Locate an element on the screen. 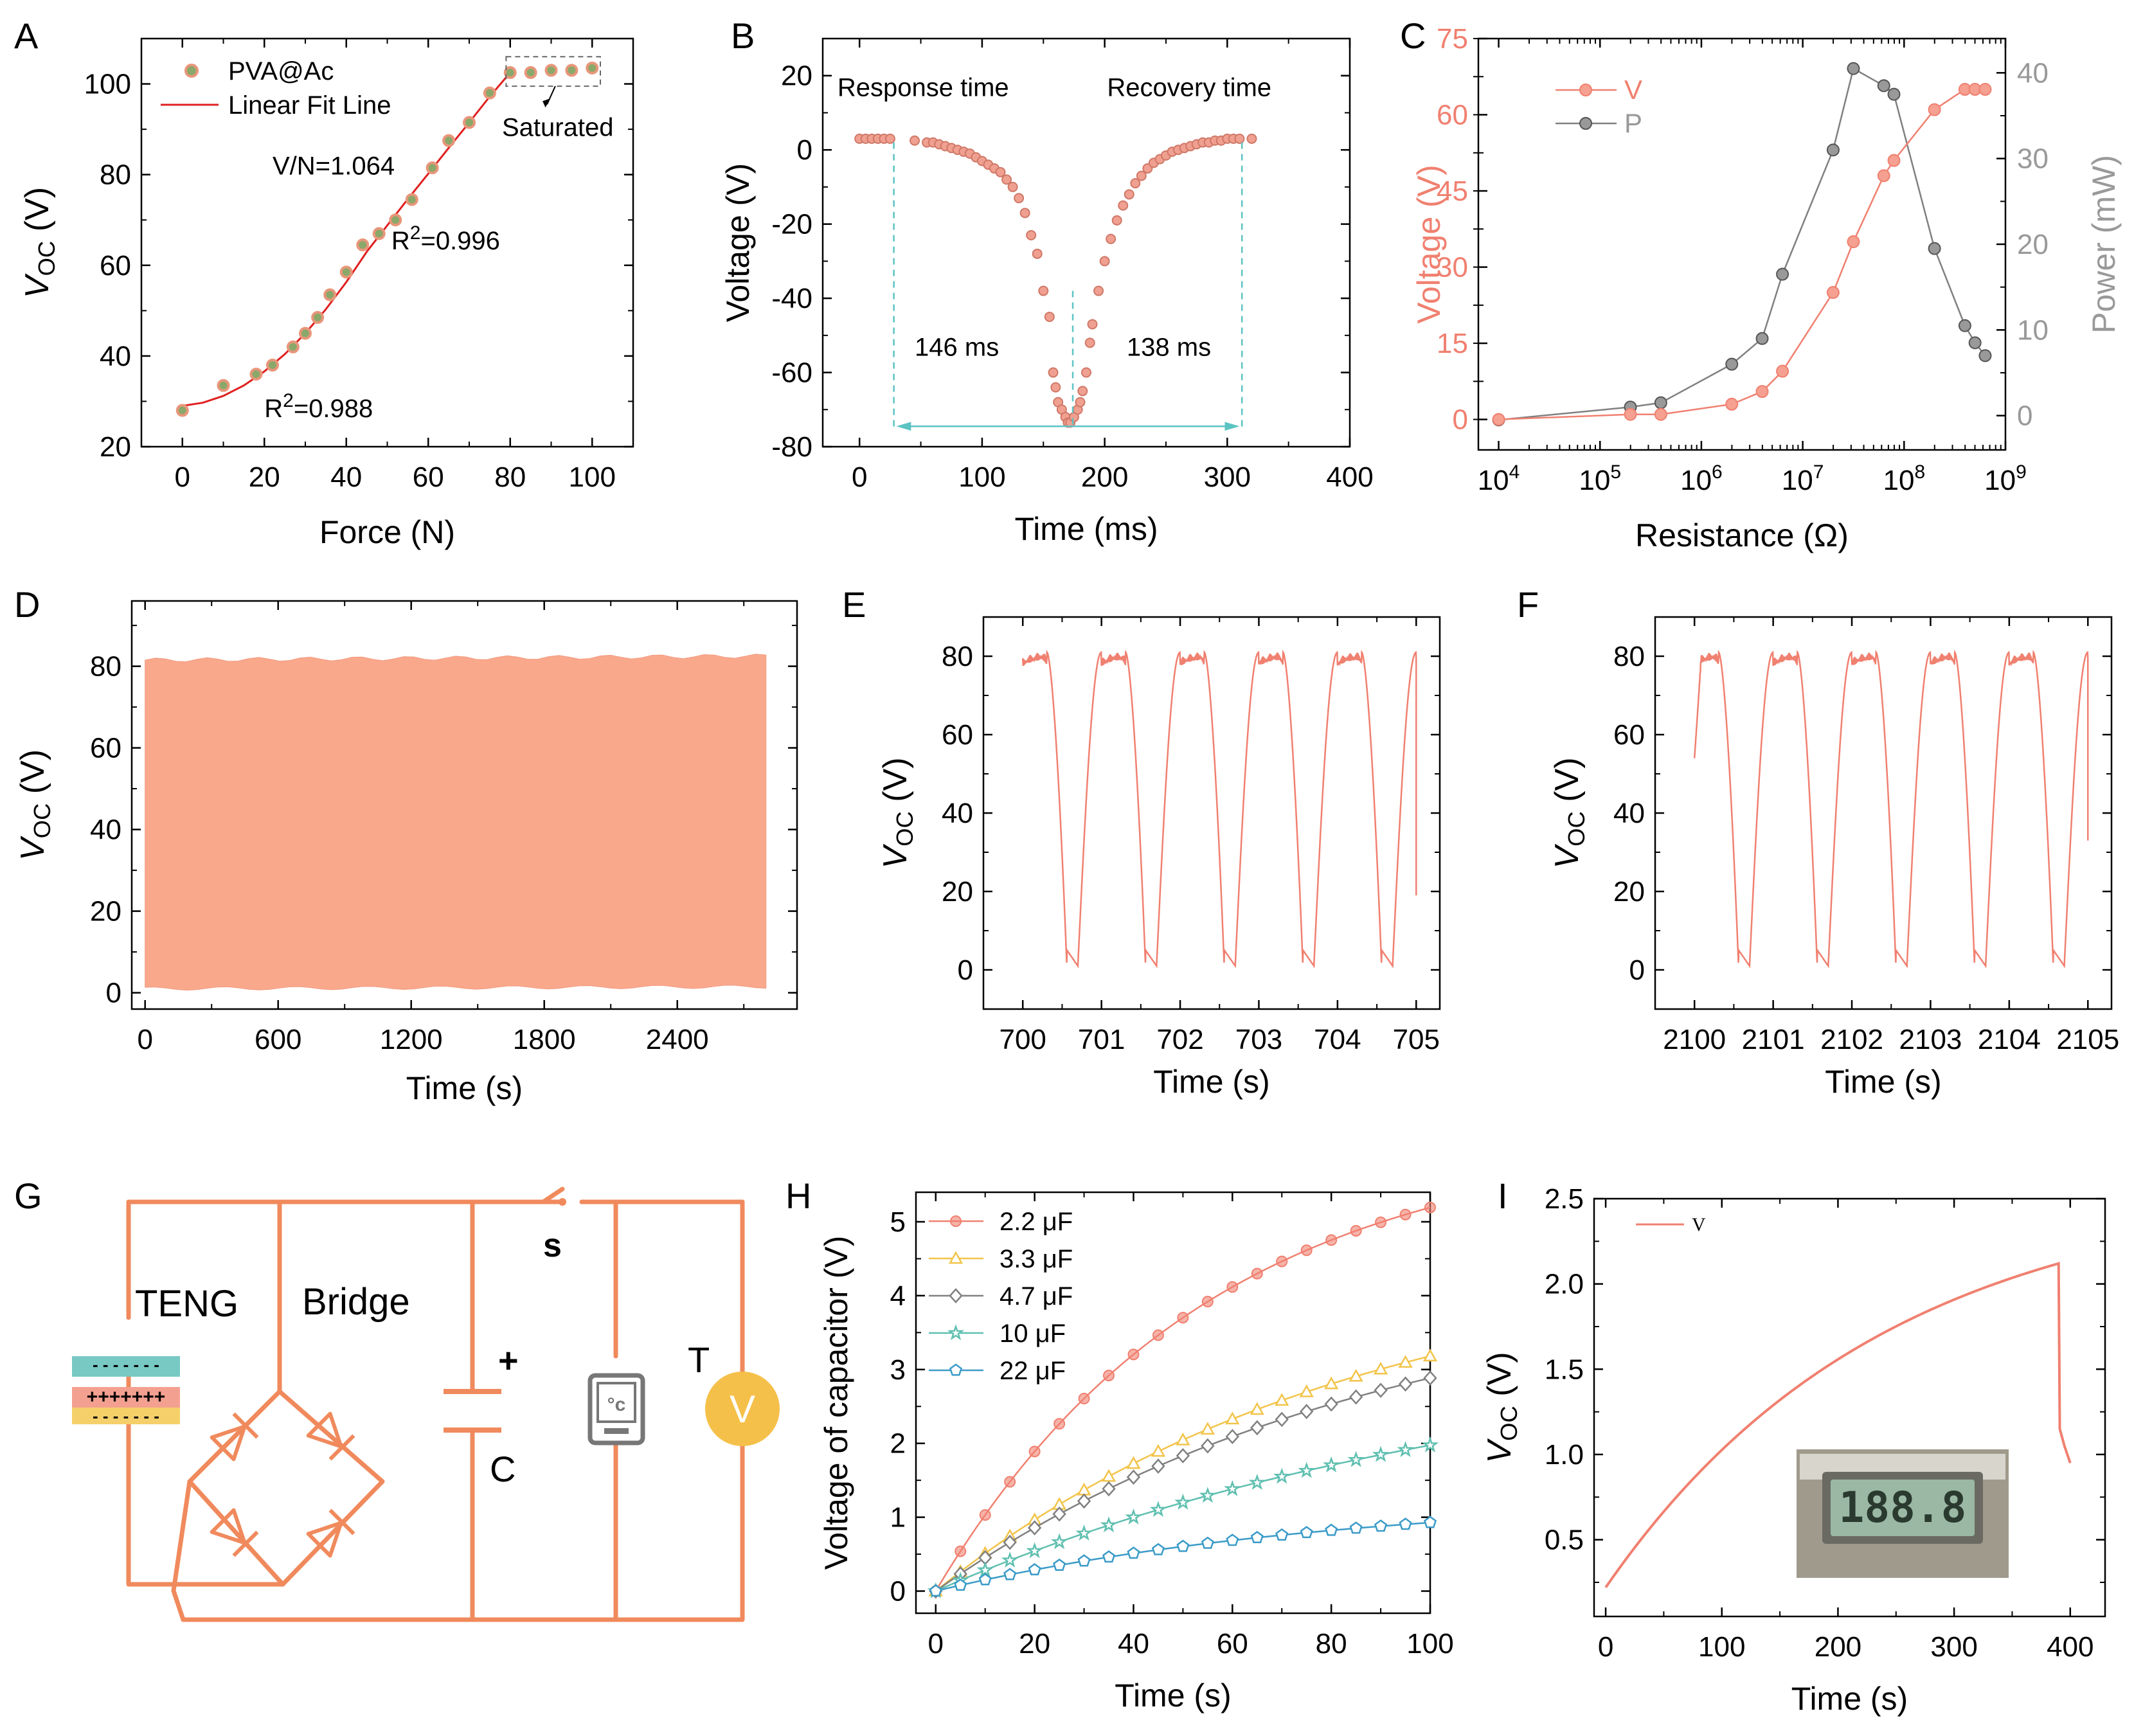  y-tick-label: 3 is located at coordinates (898, 1370).